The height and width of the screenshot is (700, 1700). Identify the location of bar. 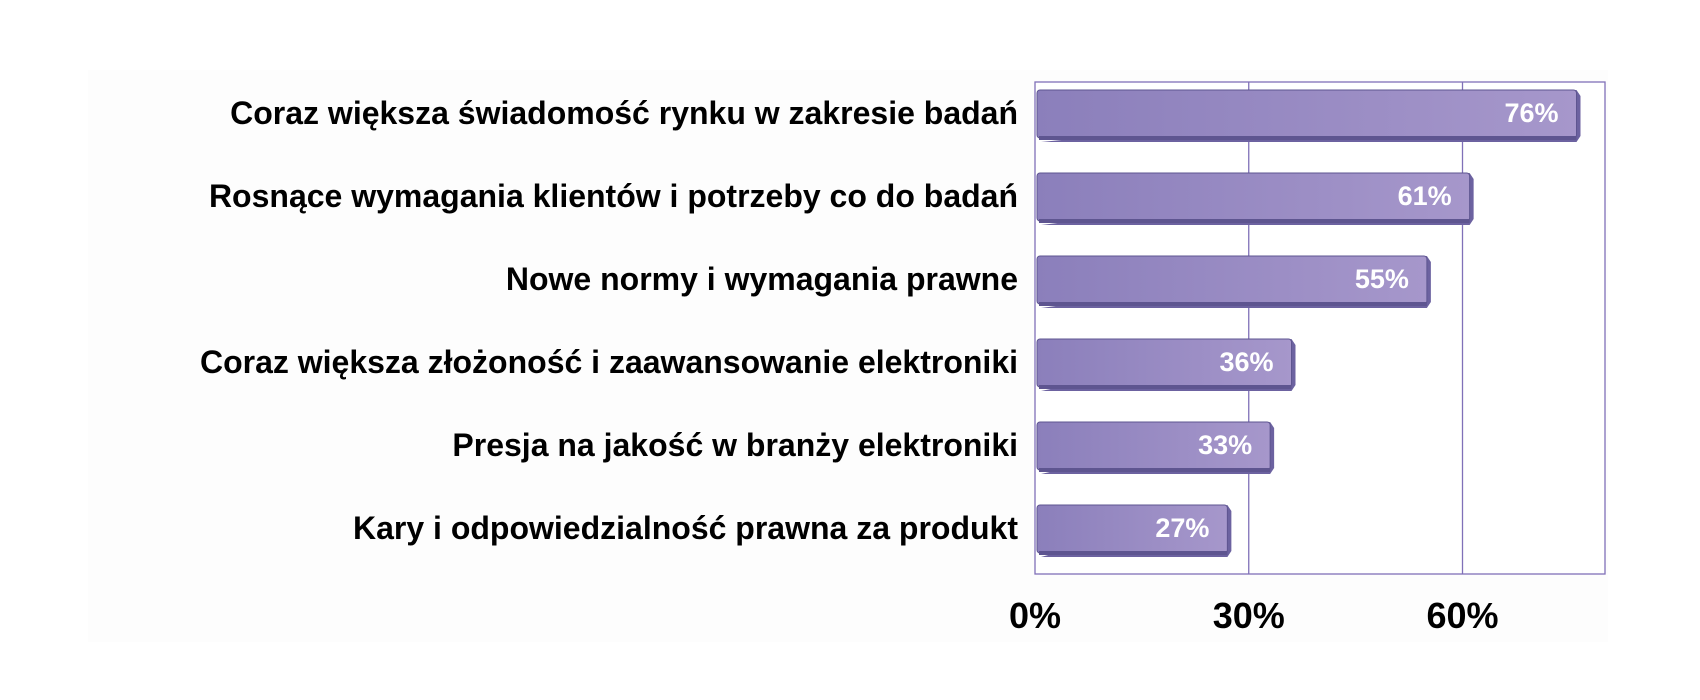
(1306, 114).